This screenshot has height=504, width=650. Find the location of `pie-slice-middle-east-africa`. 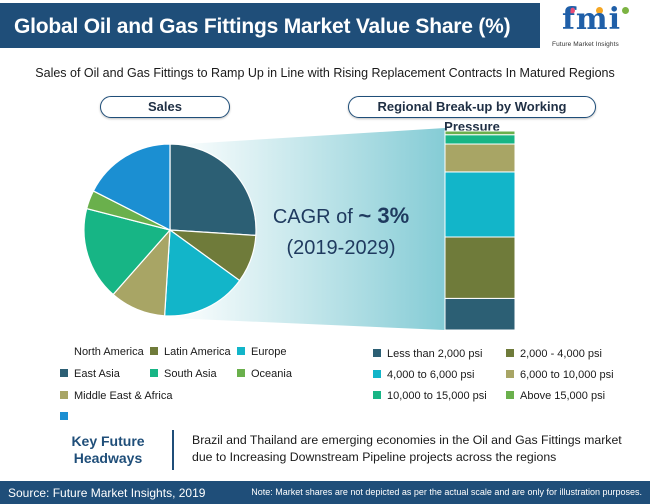

pie-slice-middle-east-africa is located at coordinates (131, 187).